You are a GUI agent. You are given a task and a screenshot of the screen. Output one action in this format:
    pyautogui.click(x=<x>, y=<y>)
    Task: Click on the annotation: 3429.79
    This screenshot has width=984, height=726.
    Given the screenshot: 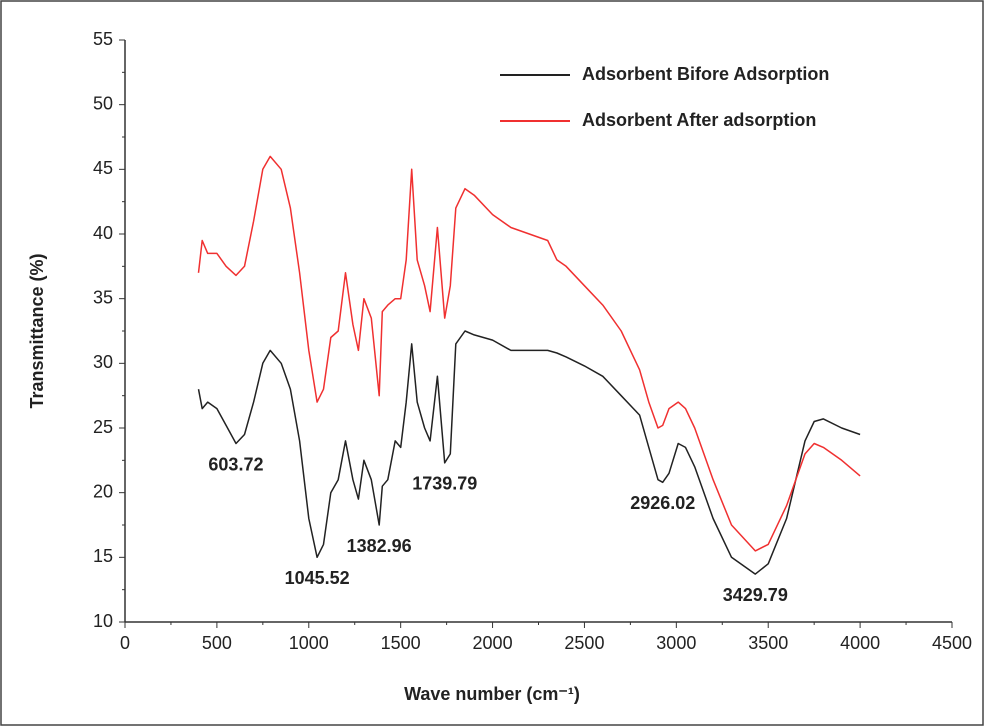 What is the action you would take?
    pyautogui.click(x=755, y=595)
    